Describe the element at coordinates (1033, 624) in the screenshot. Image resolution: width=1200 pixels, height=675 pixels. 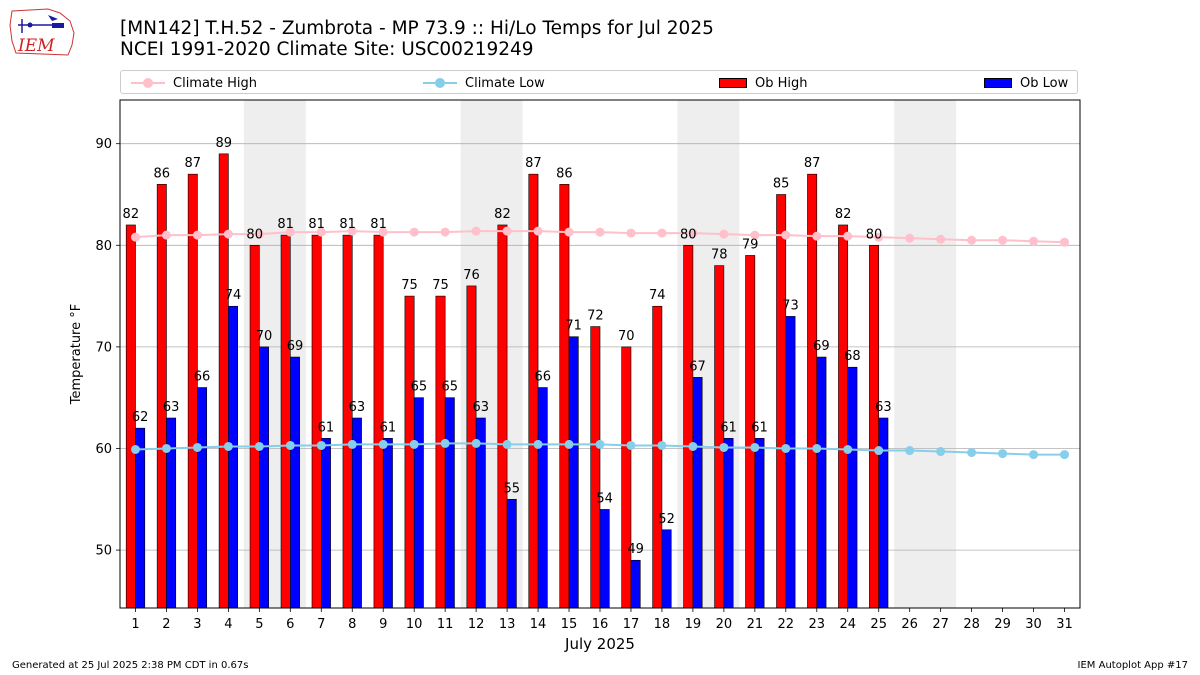
I see `x-tick-label-30: 30` at that location.